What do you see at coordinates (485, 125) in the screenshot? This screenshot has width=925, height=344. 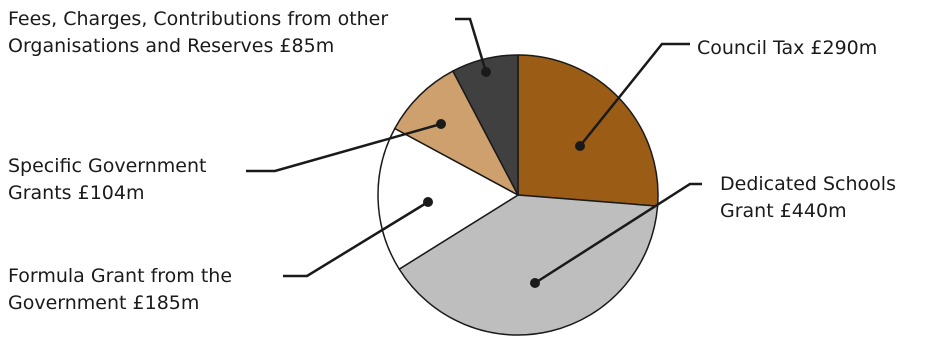 I see `pie-slice-fees-charges-reserves` at bounding box center [485, 125].